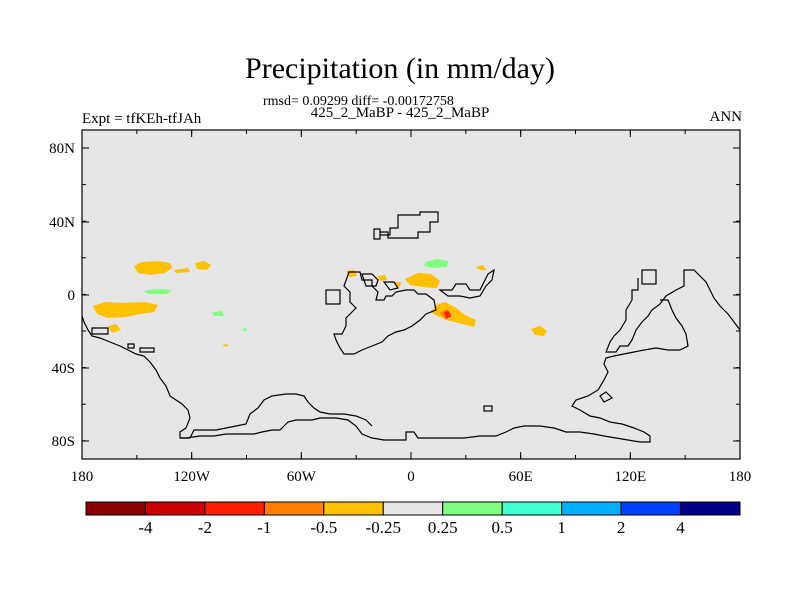 Image resolution: width=800 pixels, height=600 pixels. Describe the element at coordinates (72, 296) in the screenshot. I see `y-tick-label: 0` at that location.